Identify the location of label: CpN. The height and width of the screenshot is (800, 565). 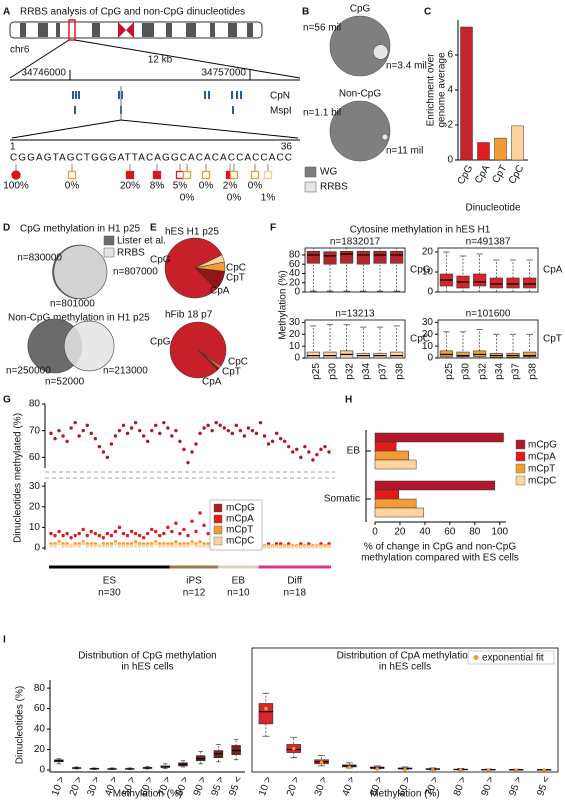
(280, 96).